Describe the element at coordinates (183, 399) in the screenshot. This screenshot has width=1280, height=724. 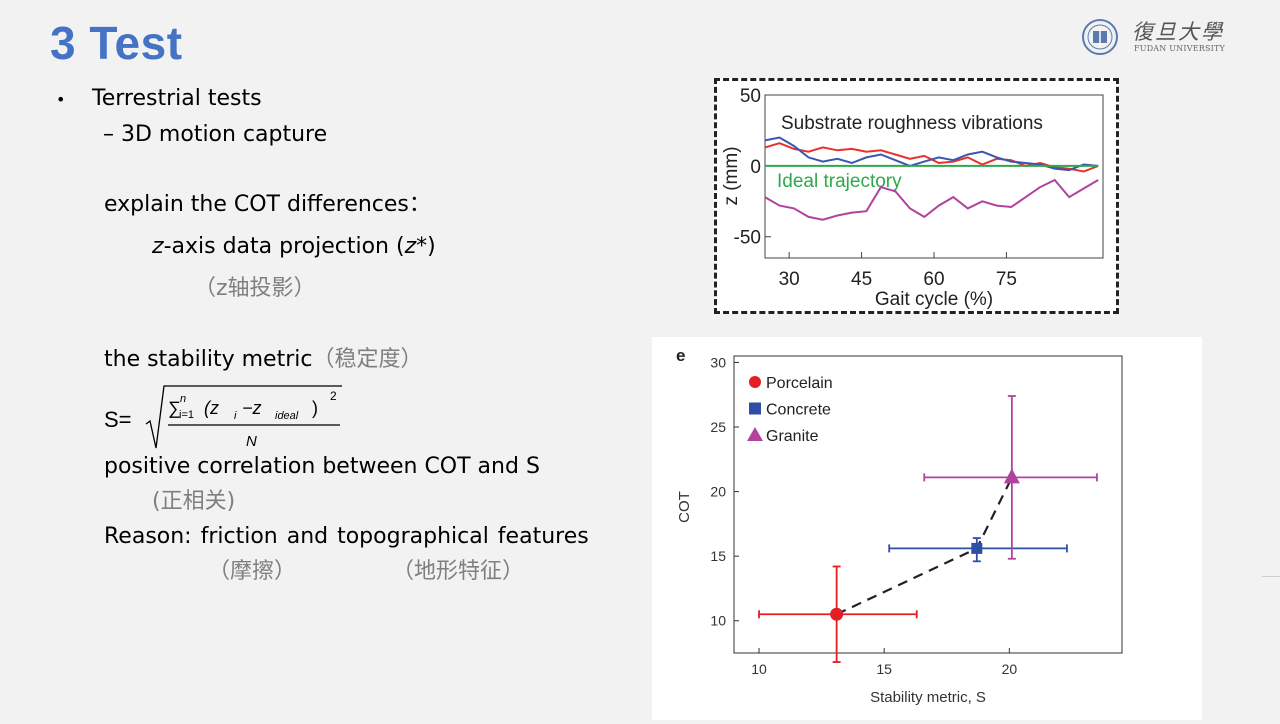
I see `formula-upper: n` at that location.